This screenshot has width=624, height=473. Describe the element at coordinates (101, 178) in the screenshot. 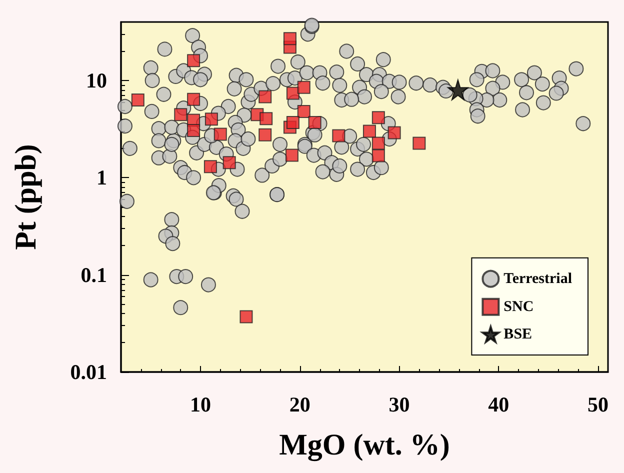

I see `y-tick-label: 1` at that location.